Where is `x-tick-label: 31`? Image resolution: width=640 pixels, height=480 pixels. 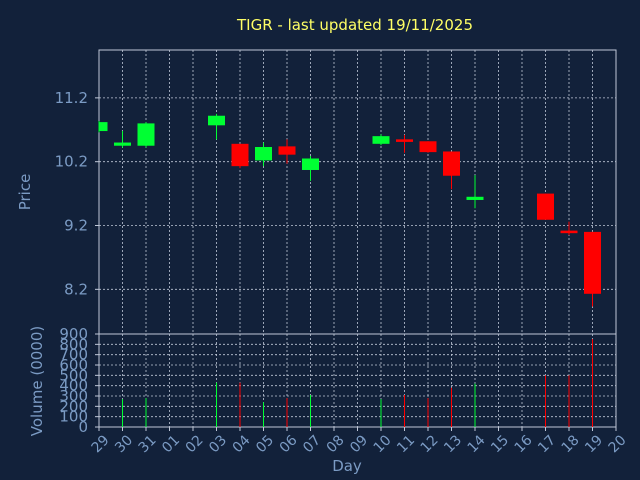
x-tick-label: 31 is located at coordinates (148, 444).